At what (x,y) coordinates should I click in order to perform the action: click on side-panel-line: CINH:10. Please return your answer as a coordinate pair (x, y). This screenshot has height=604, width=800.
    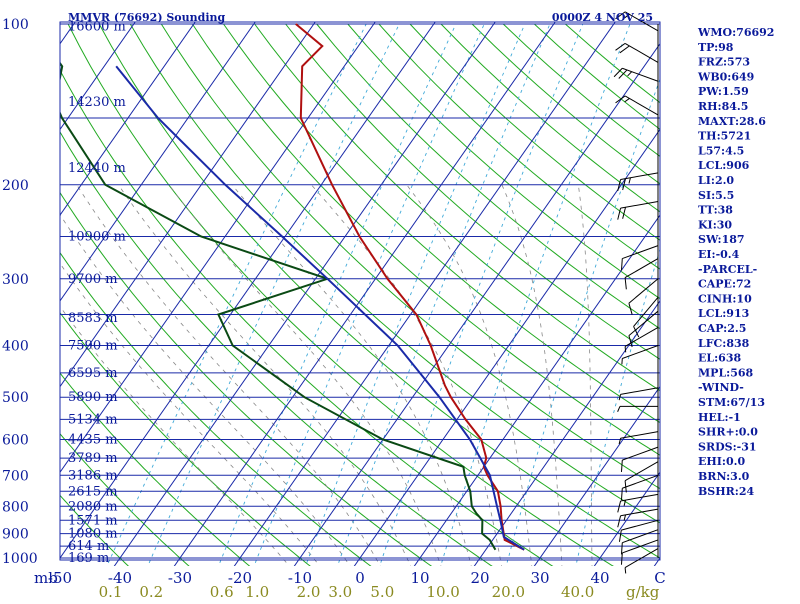
    Looking at the image, I should click on (725, 298).